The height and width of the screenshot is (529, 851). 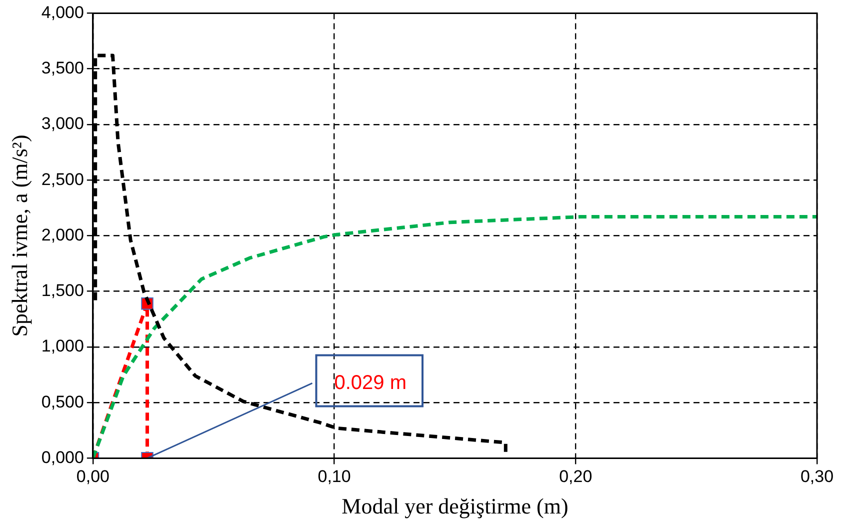 I want to click on x-tick-label: 0,20, so click(x=575, y=476).